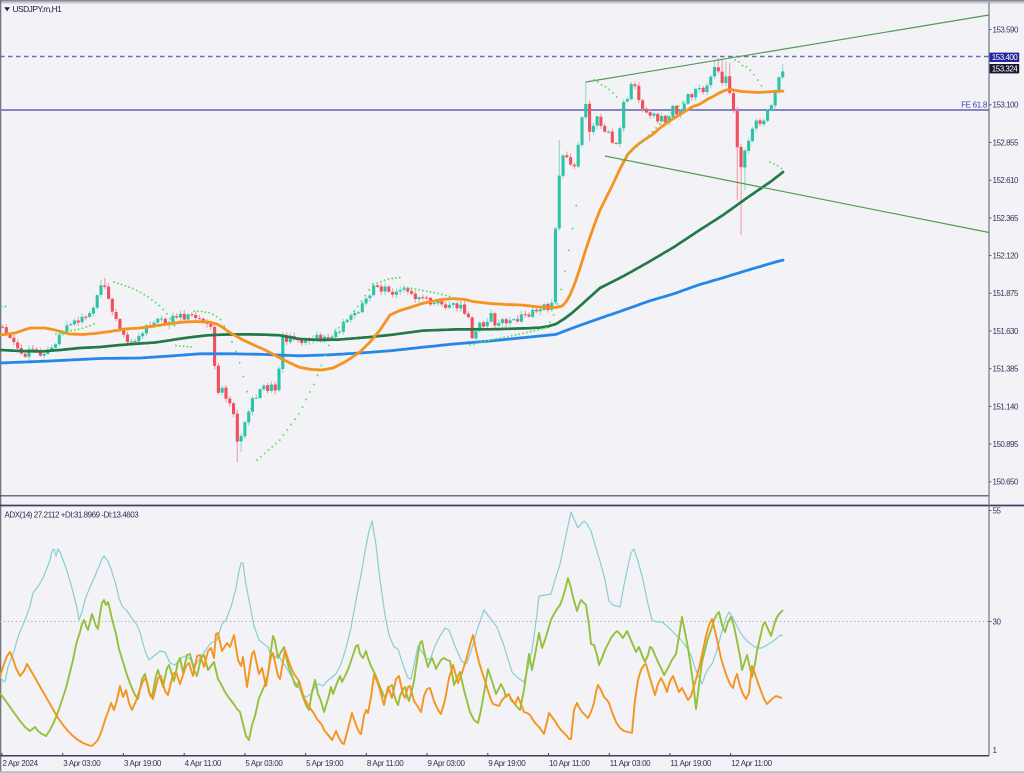 The image size is (1024, 773). Describe the element at coordinates (630, 763) in the screenshot. I see `svg-text: 11 Apr 03:00` at that location.